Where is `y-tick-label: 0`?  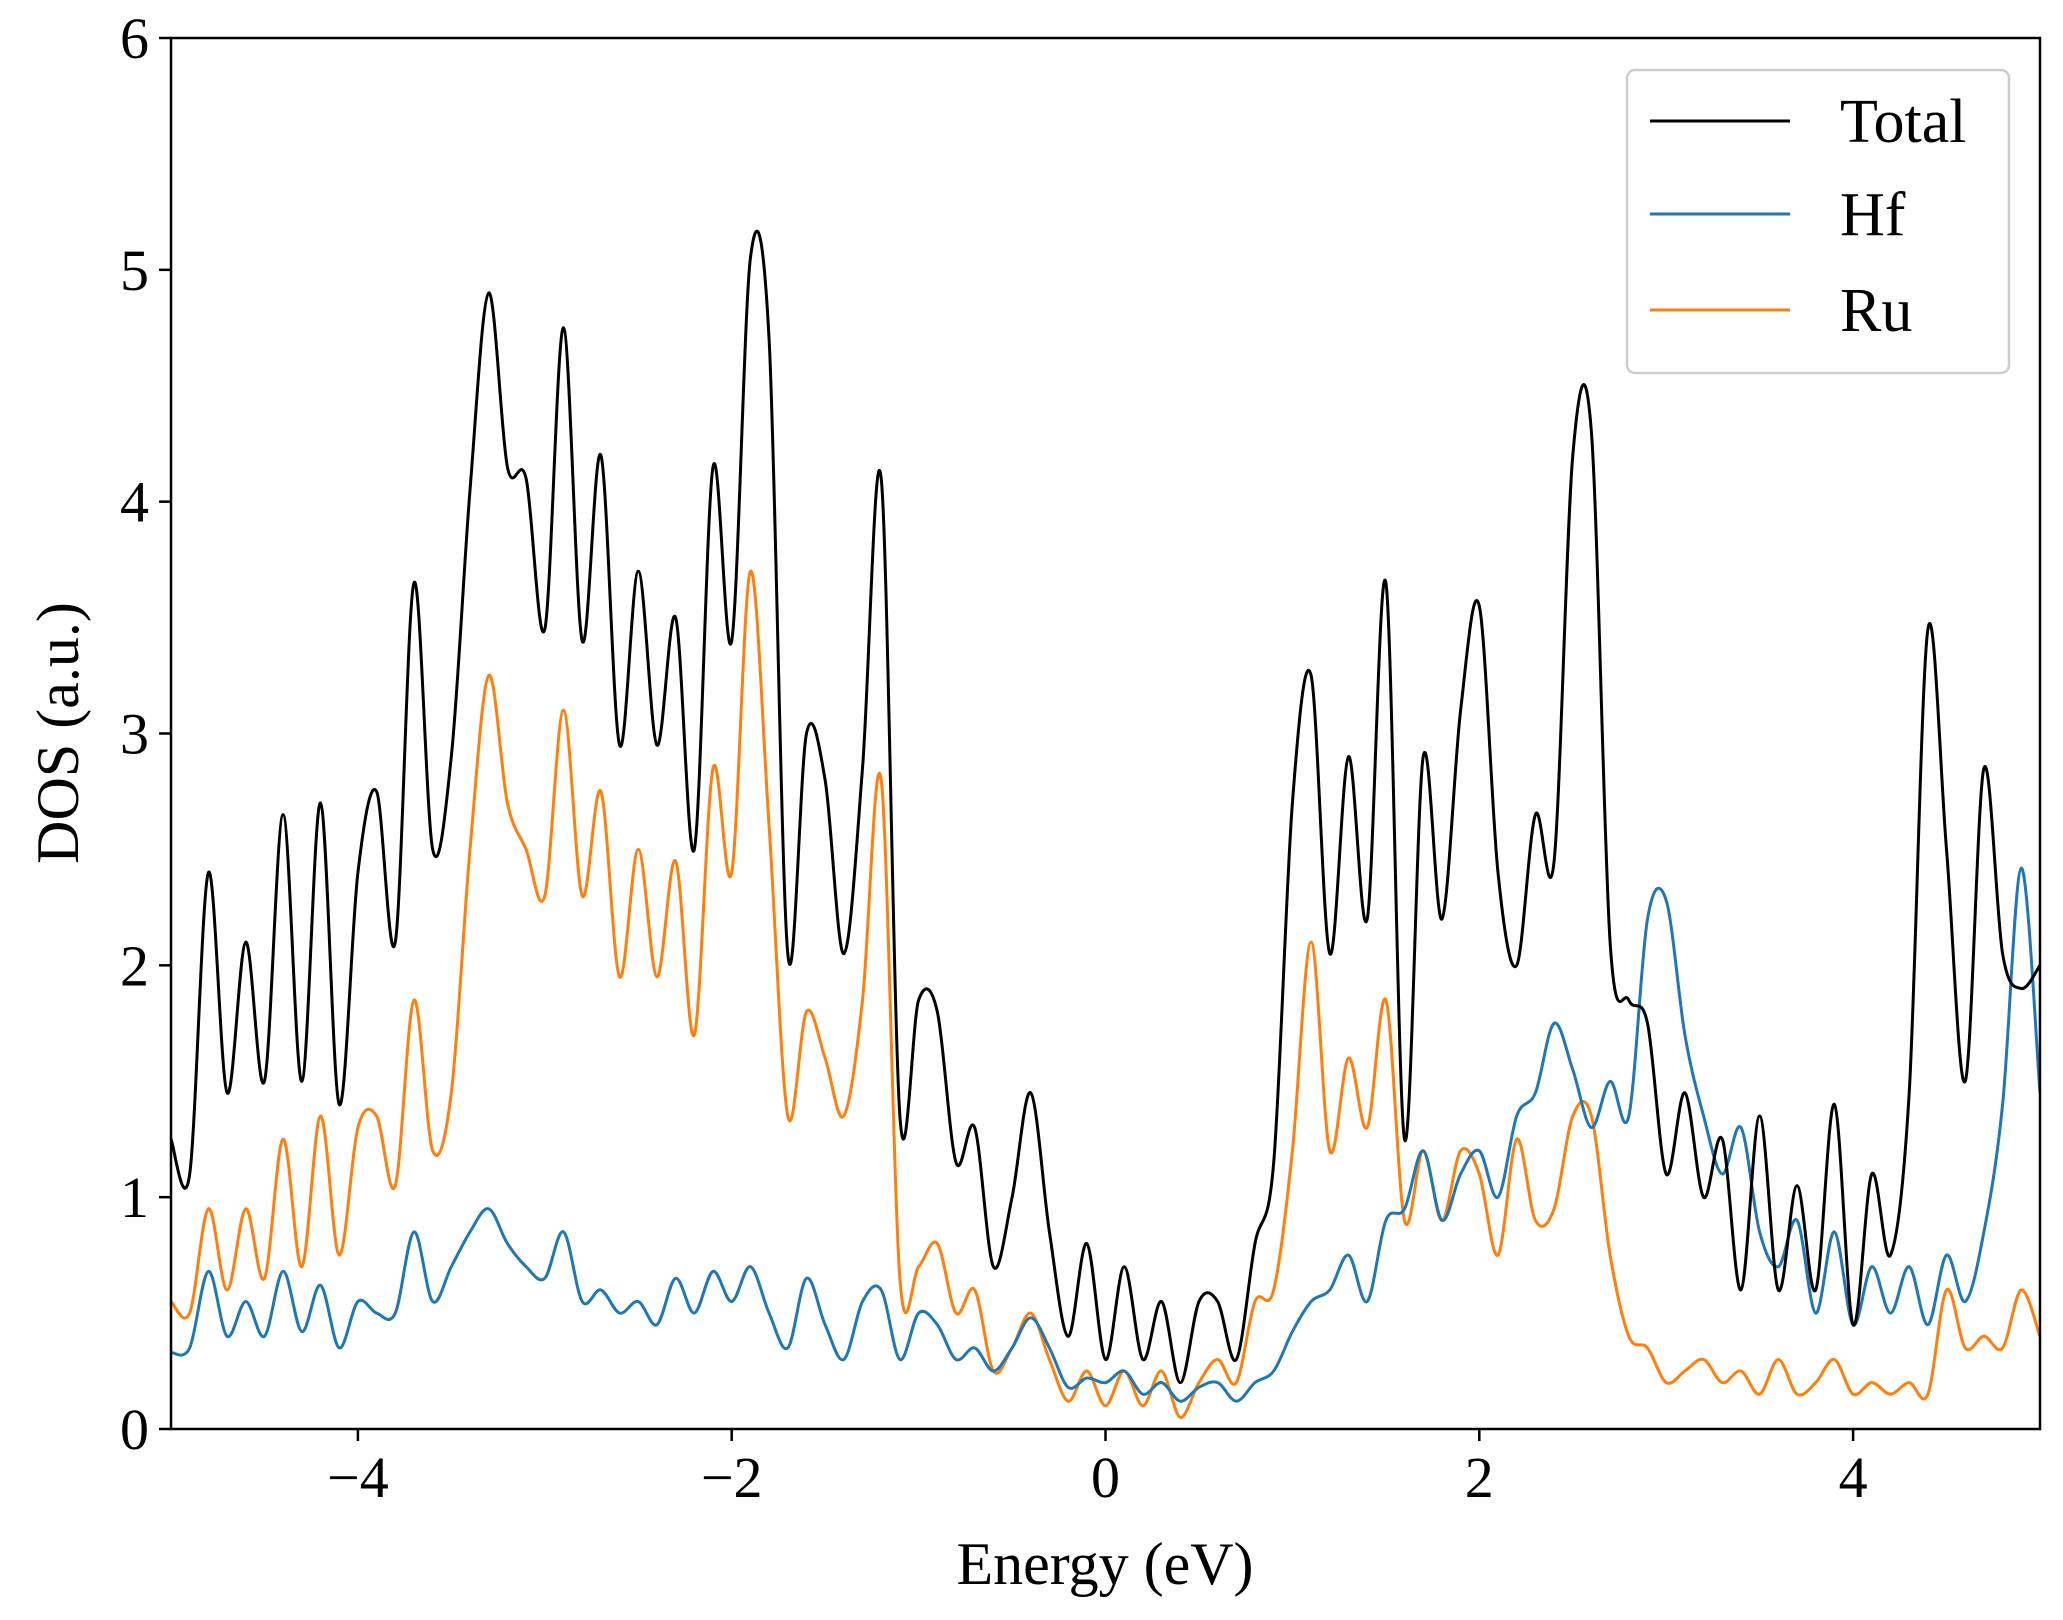
y-tick-label: 0 is located at coordinates (134, 1429).